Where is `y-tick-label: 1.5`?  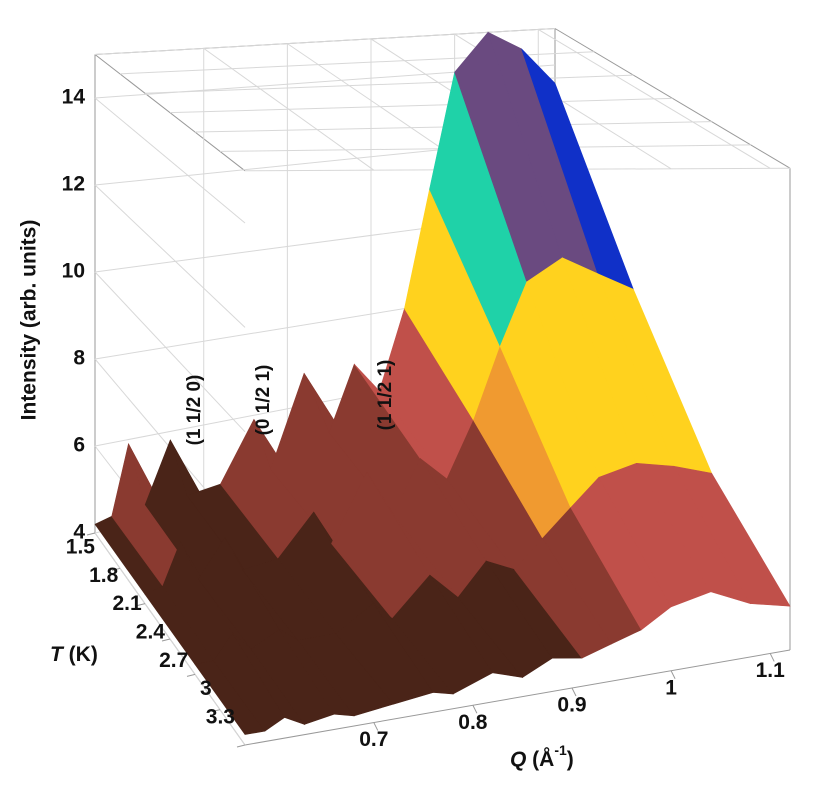
y-tick-label: 1.5 is located at coordinates (81, 547).